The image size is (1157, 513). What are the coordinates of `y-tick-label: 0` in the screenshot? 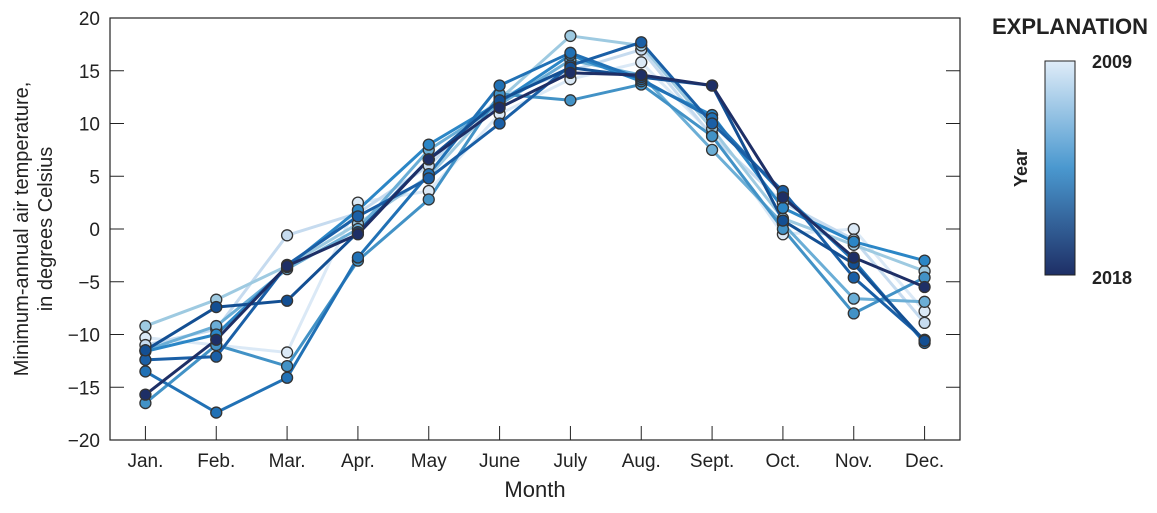 It's located at (94, 230).